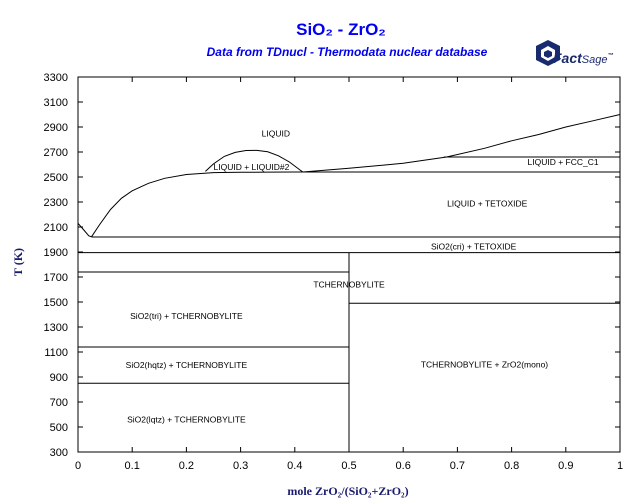 This screenshot has width=640, height=504. Describe the element at coordinates (59, 378) in the screenshot. I see `y-tick-label: 900` at that location.